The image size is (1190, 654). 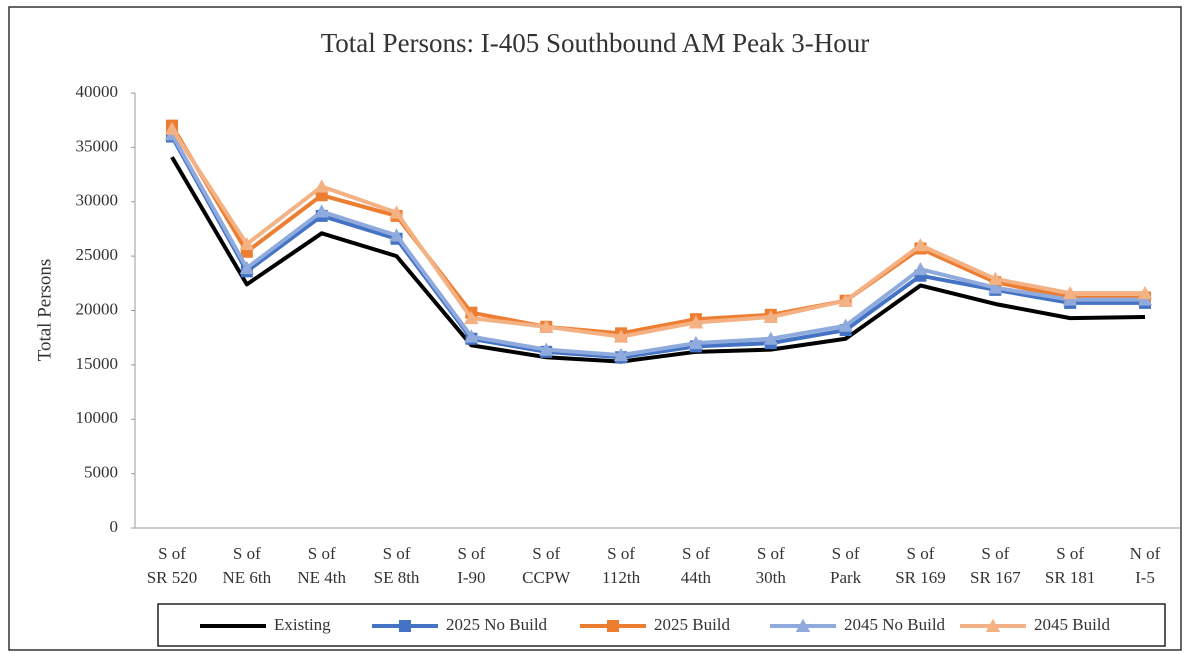 I want to click on x-tick-label-line: SR 520, so click(x=172, y=577).